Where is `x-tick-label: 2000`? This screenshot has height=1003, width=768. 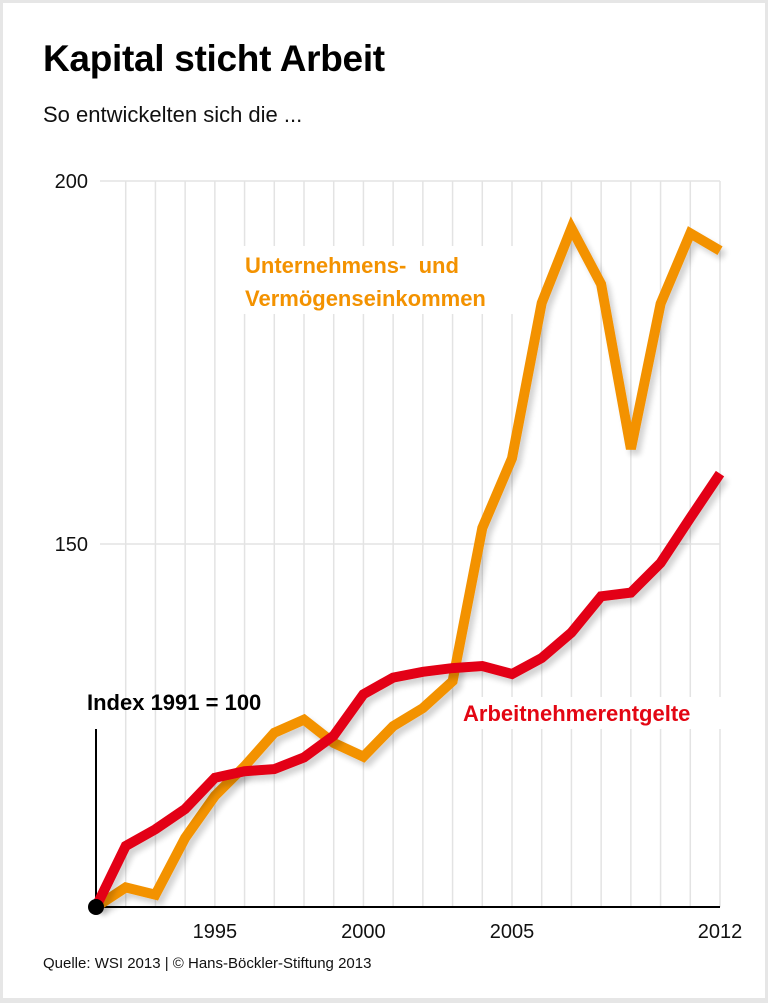 x-tick-label: 2000 is located at coordinates (363, 932).